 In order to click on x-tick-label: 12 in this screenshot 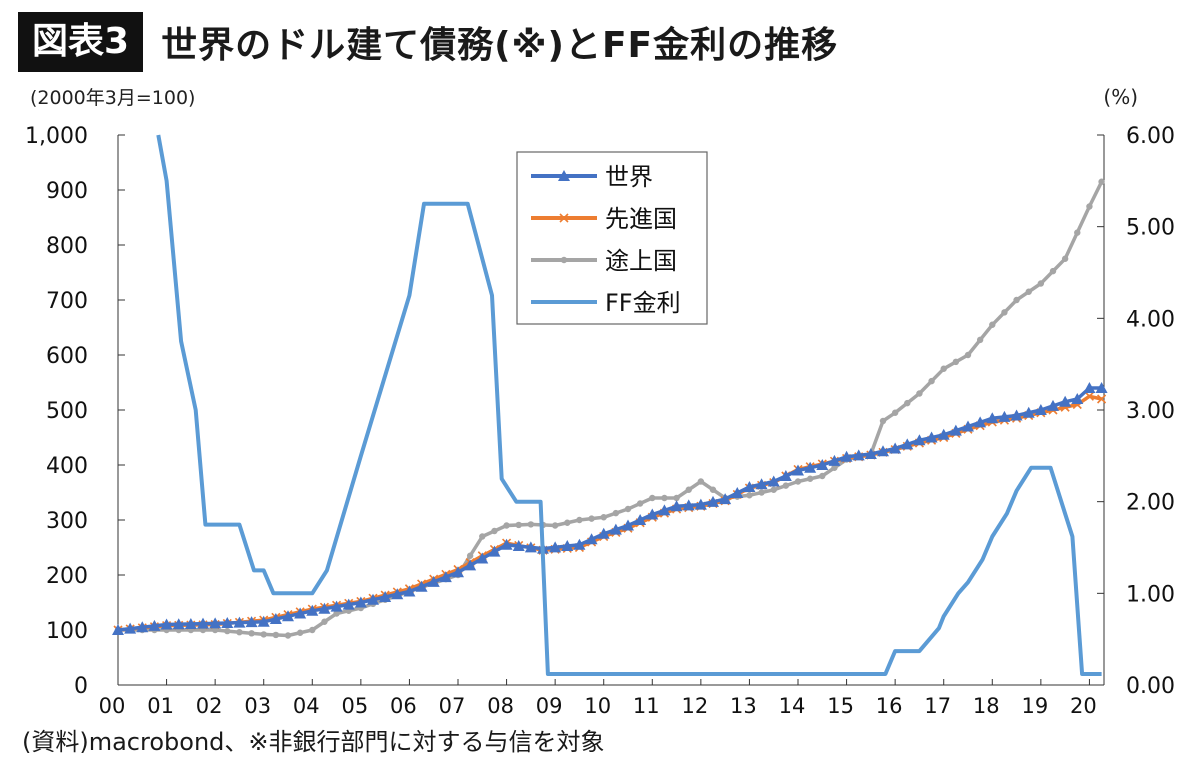, I will do `click(694, 706)`.